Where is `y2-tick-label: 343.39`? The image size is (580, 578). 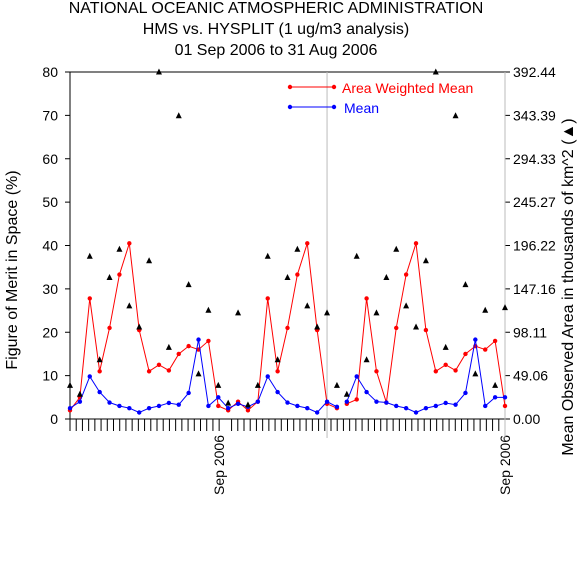 y2-tick-label: 343.39 is located at coordinates (534, 115).